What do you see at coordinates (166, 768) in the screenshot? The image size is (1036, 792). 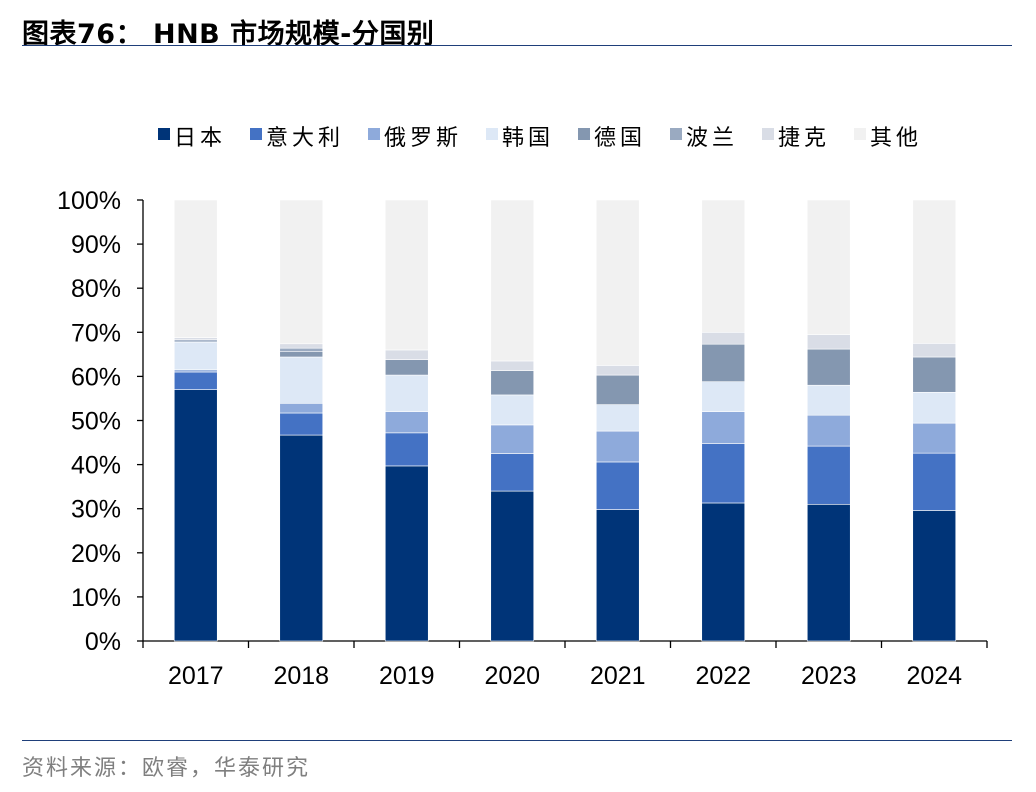 I see `source-note: 资料来源：欧睿，华泰研究` at bounding box center [166, 768].